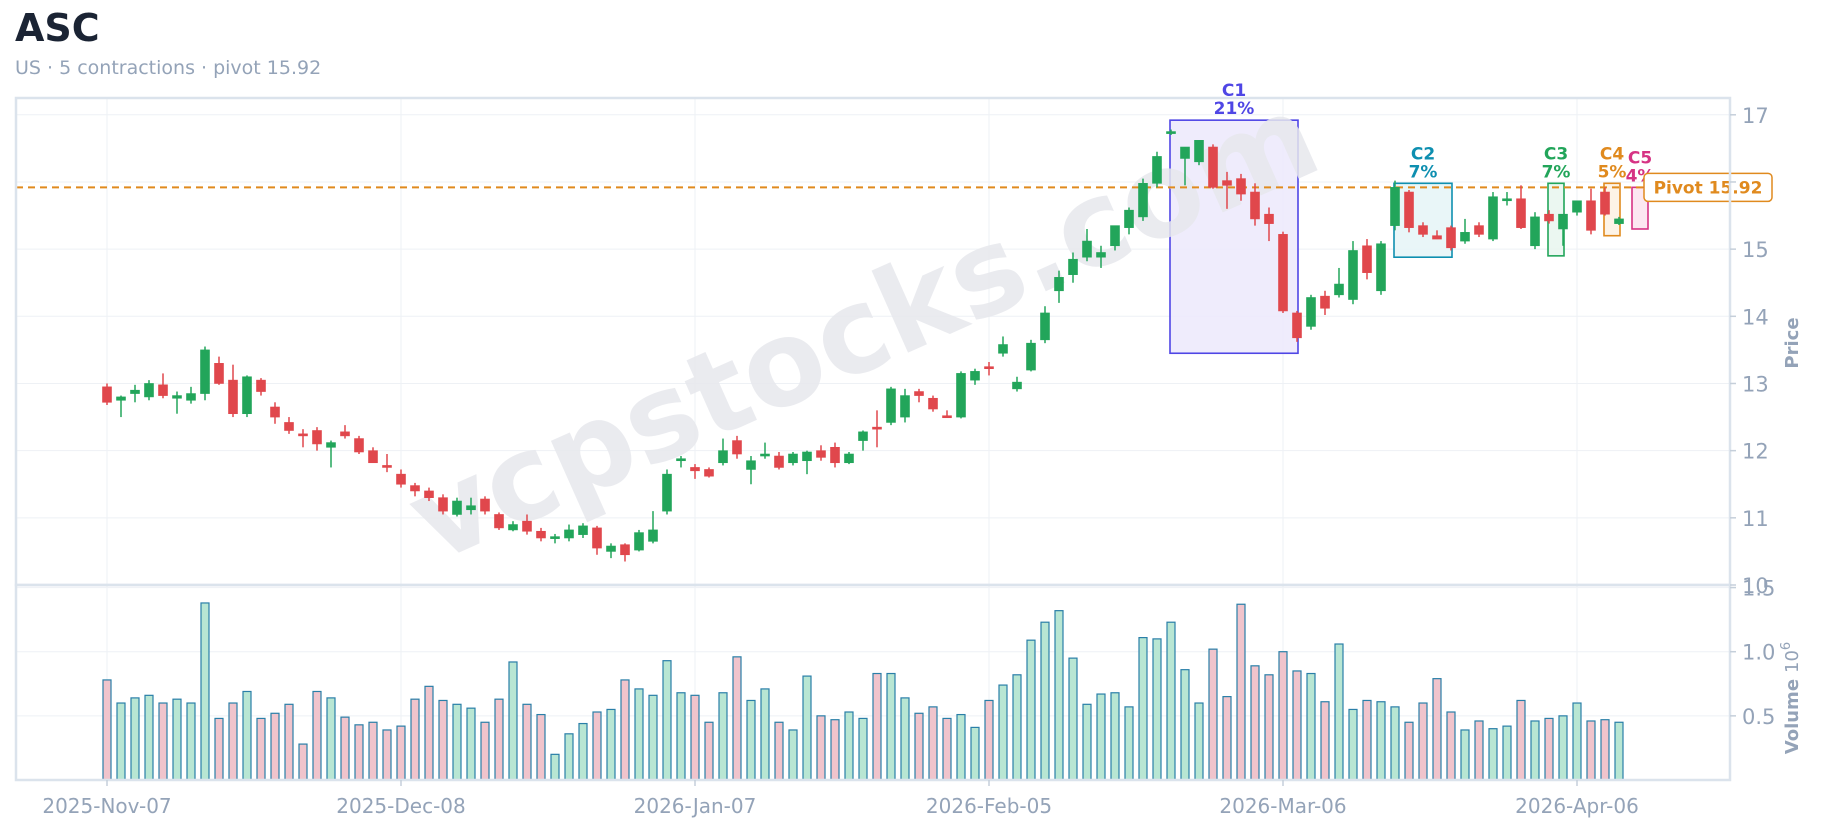 The width and height of the screenshot is (1821, 829). I want to click on time-tick-label: 2025-Nov-07, so click(106, 806).